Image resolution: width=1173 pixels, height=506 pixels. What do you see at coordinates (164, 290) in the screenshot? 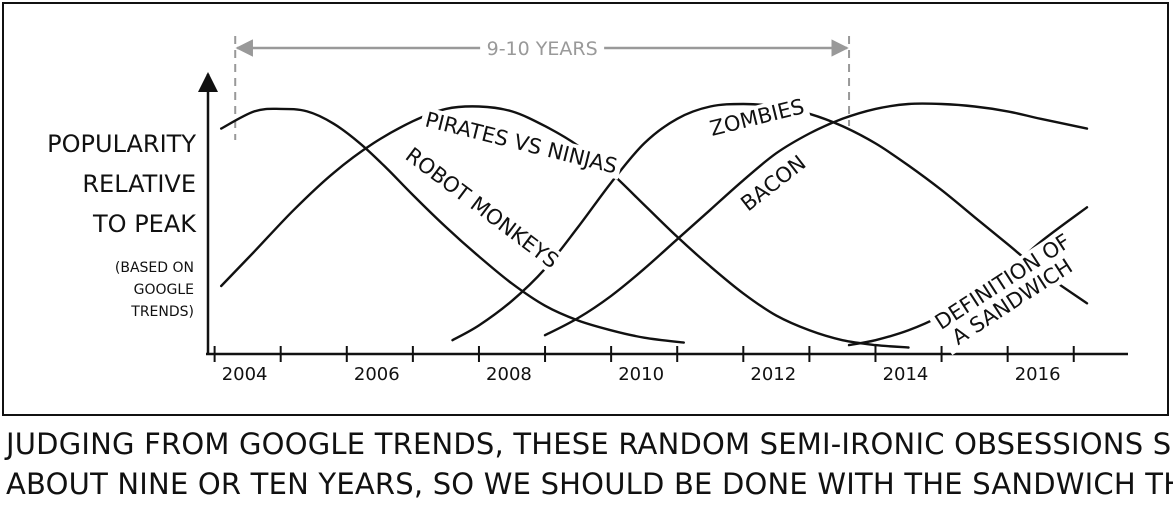
I see `y-axis-note-line-2: GOOGLE` at bounding box center [164, 290].